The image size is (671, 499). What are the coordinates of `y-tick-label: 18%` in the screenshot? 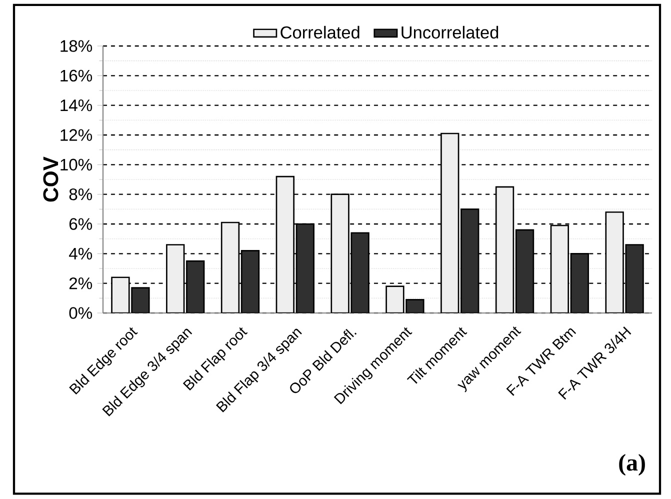 It's located at (76, 46).